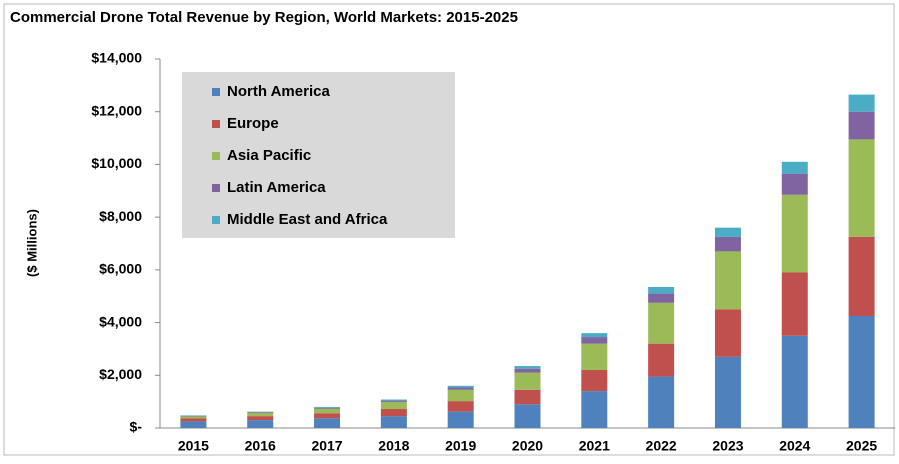 This screenshot has width=899, height=464. Describe the element at coordinates (594, 446) in the screenshot. I see `x-tick-label: 2021` at that location.